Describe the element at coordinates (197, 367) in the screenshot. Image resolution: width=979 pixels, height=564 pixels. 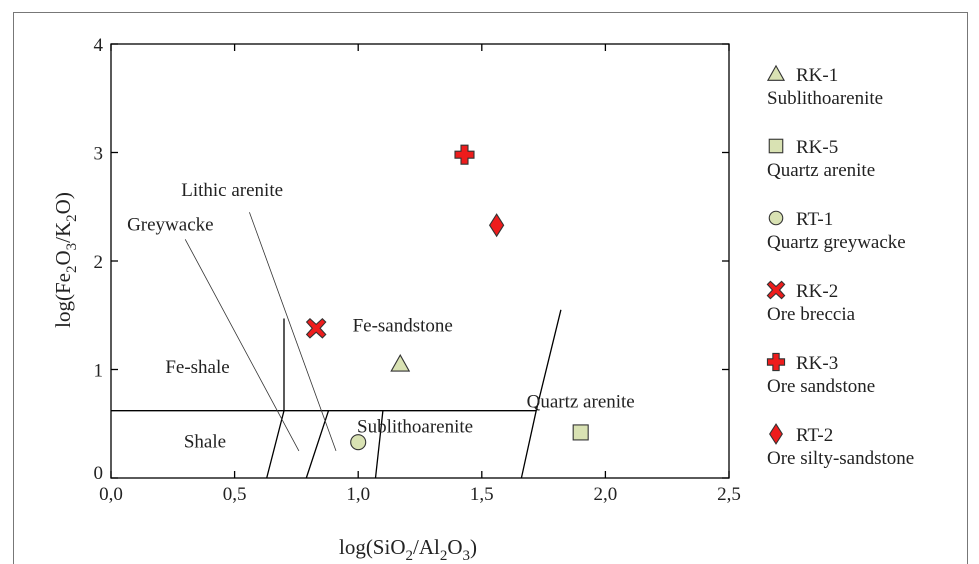
I see `region-label: Fe-shale` at that location.